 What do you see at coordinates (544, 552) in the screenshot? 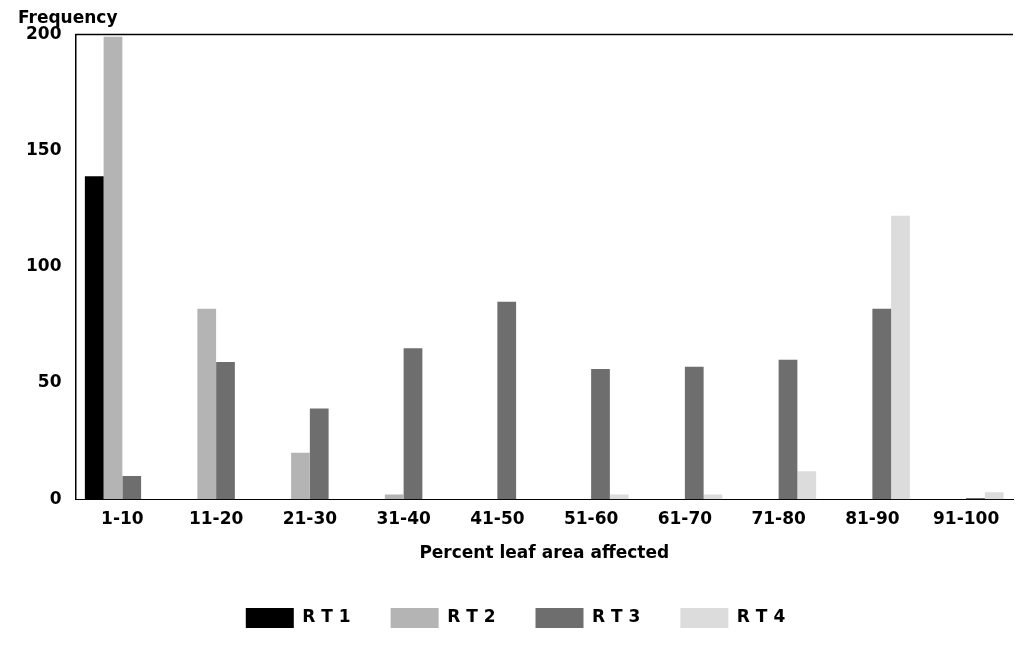
I see `x-axis-title: Percent leaf area affected` at bounding box center [544, 552].